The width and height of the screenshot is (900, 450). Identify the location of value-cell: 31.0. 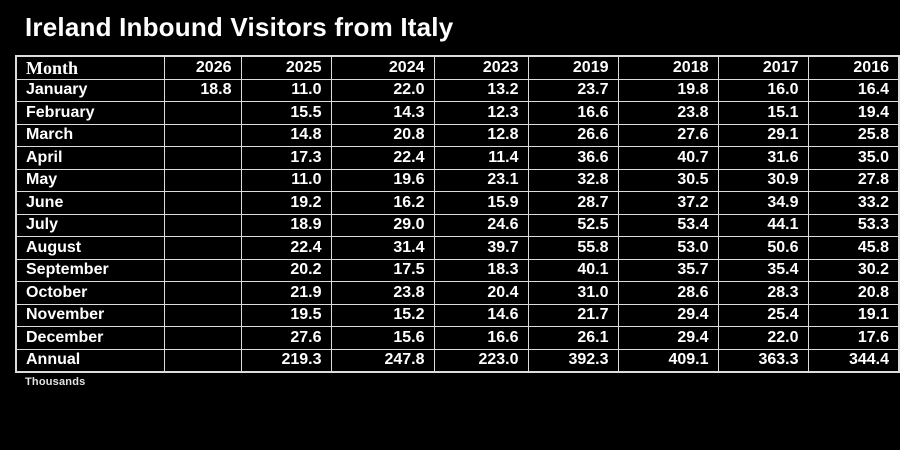
(573, 293).